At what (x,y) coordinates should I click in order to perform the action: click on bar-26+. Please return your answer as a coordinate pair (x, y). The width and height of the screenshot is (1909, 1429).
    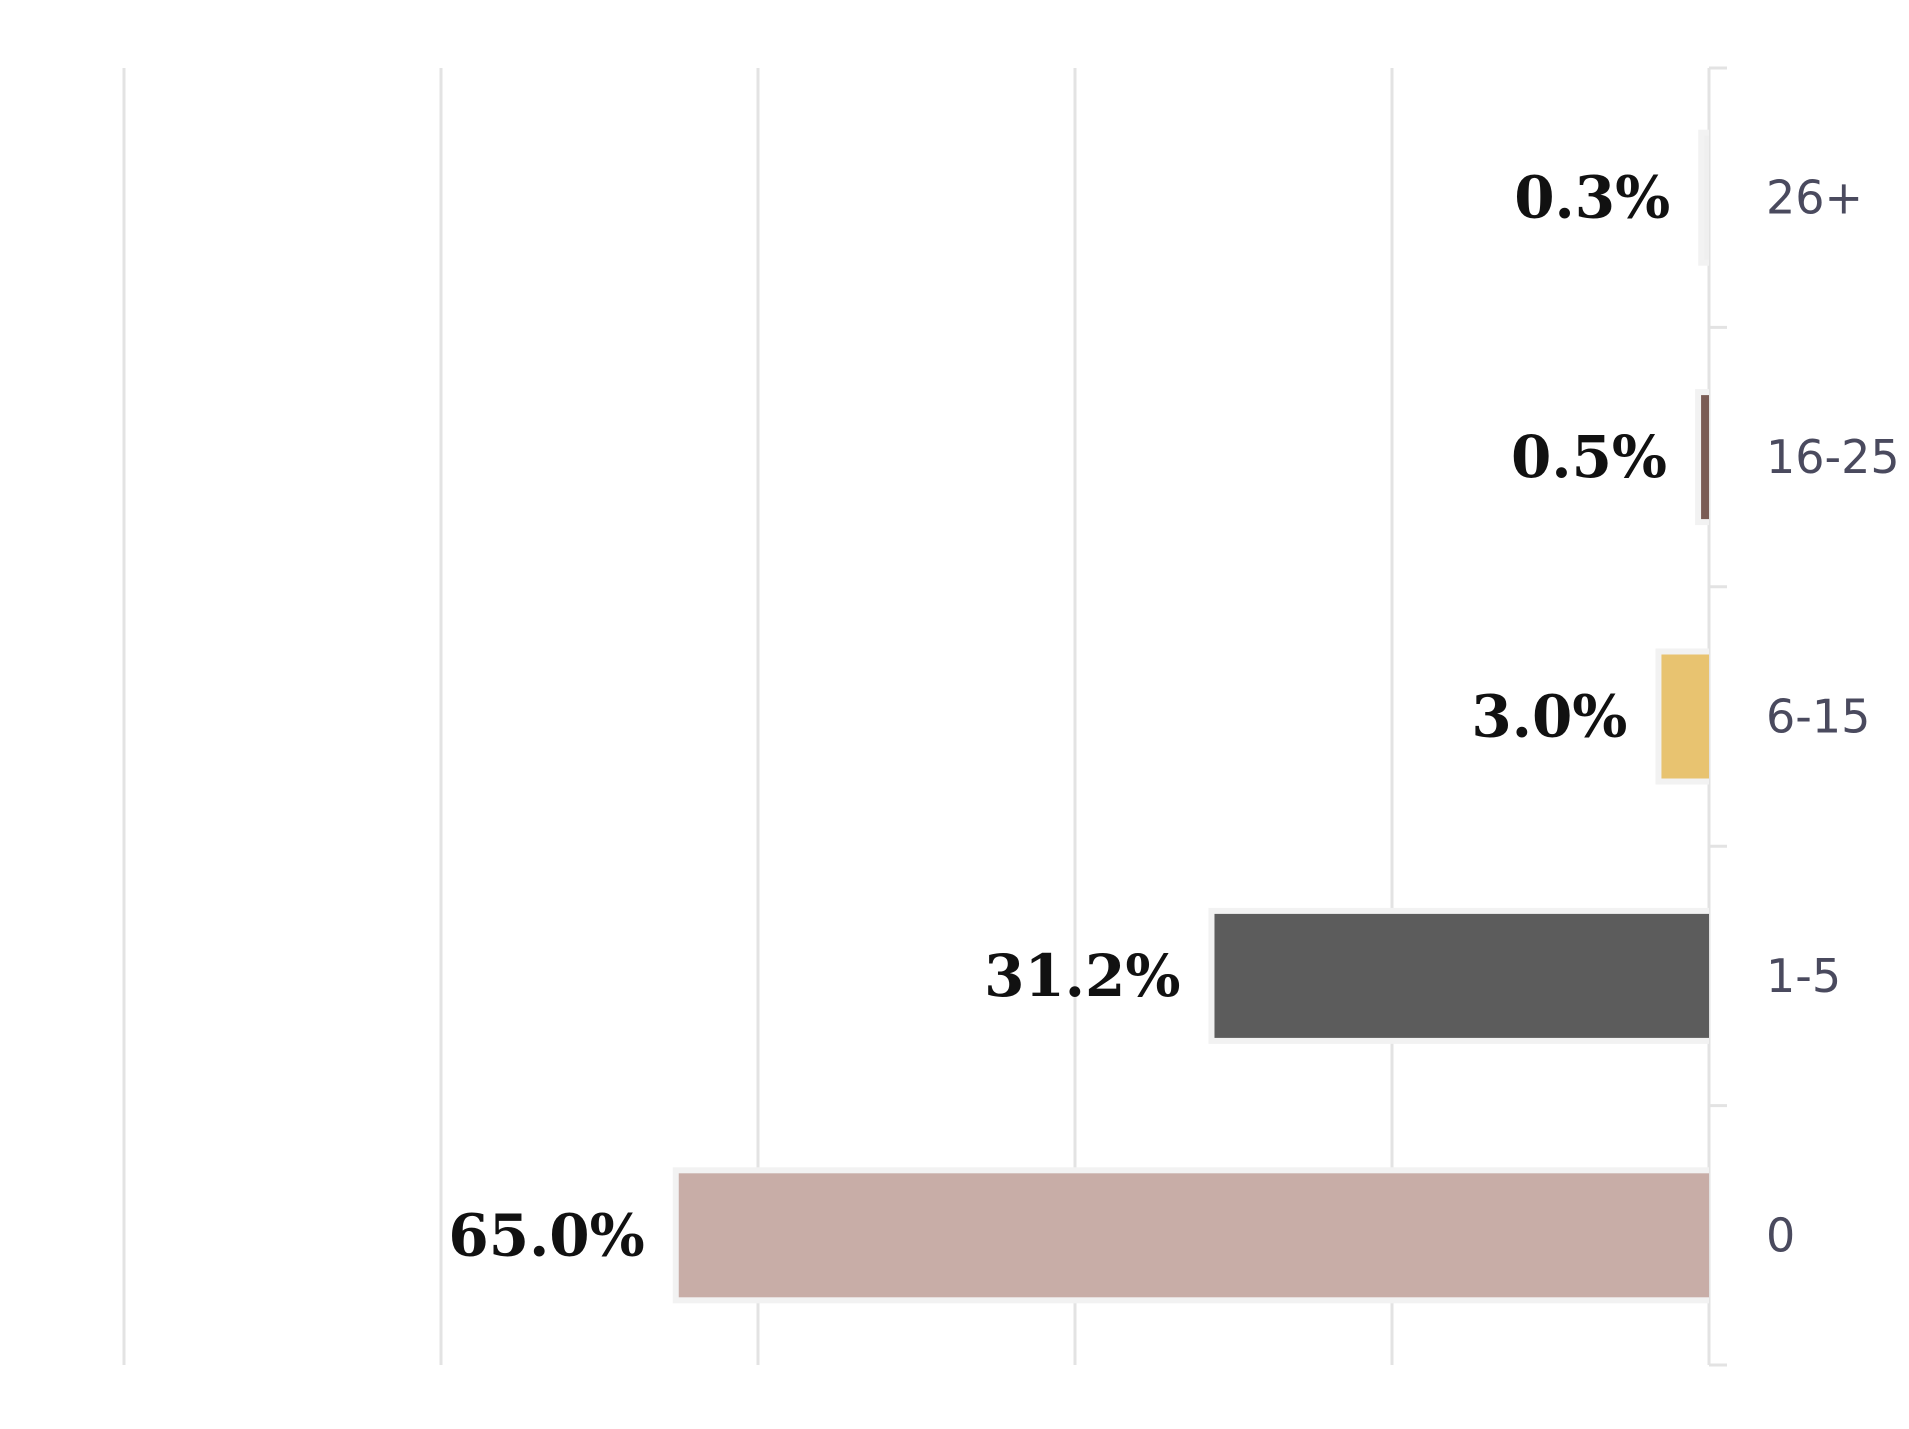
    Looking at the image, I should click on (1706, 197).